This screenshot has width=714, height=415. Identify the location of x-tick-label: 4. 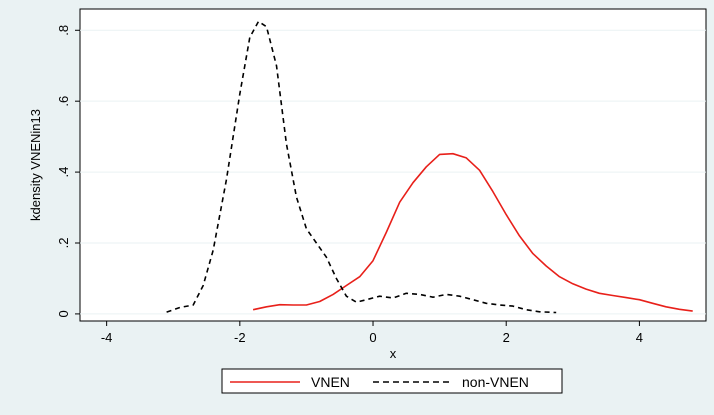
(639, 337).